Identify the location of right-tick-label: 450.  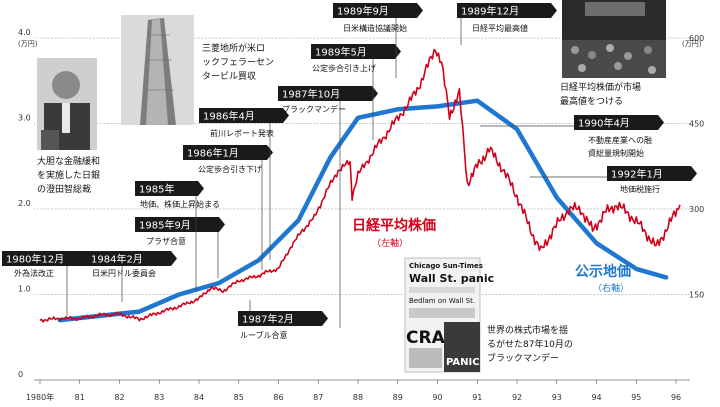
(696, 124).